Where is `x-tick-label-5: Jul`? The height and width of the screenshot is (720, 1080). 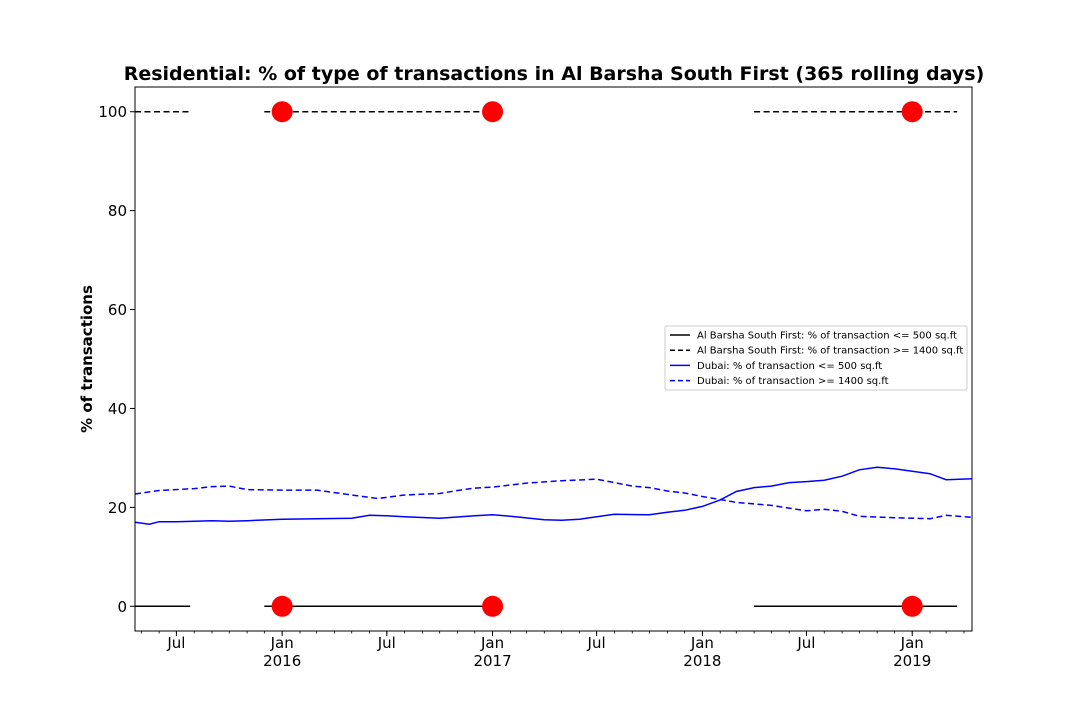 x-tick-label-5: Jul is located at coordinates (596, 643).